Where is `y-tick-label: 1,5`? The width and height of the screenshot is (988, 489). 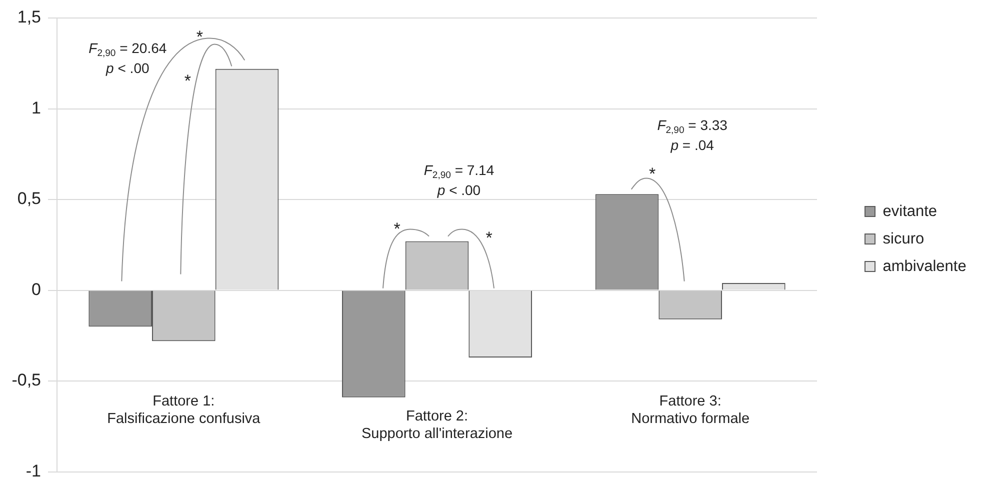
y-tick-label: 1,5 is located at coordinates (29, 17).